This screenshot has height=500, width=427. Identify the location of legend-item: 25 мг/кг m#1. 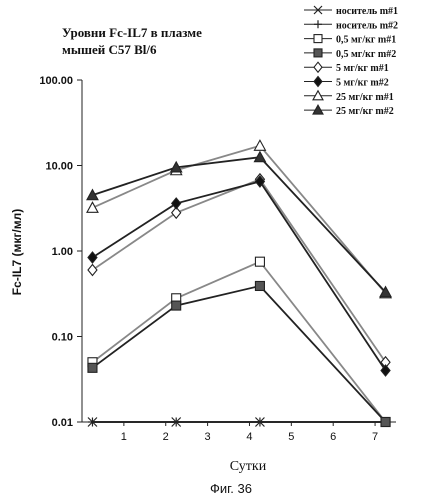
(349, 96).